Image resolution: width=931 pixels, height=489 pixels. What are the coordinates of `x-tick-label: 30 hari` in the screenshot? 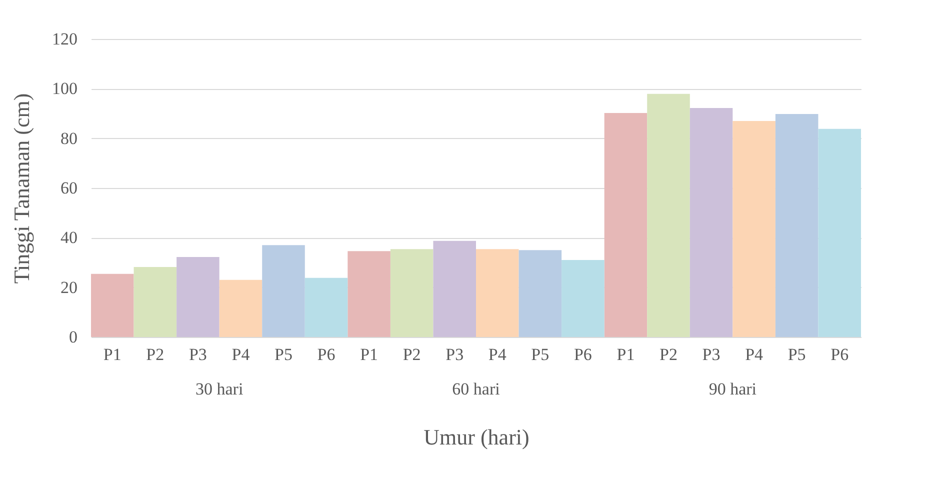 It's located at (219, 389).